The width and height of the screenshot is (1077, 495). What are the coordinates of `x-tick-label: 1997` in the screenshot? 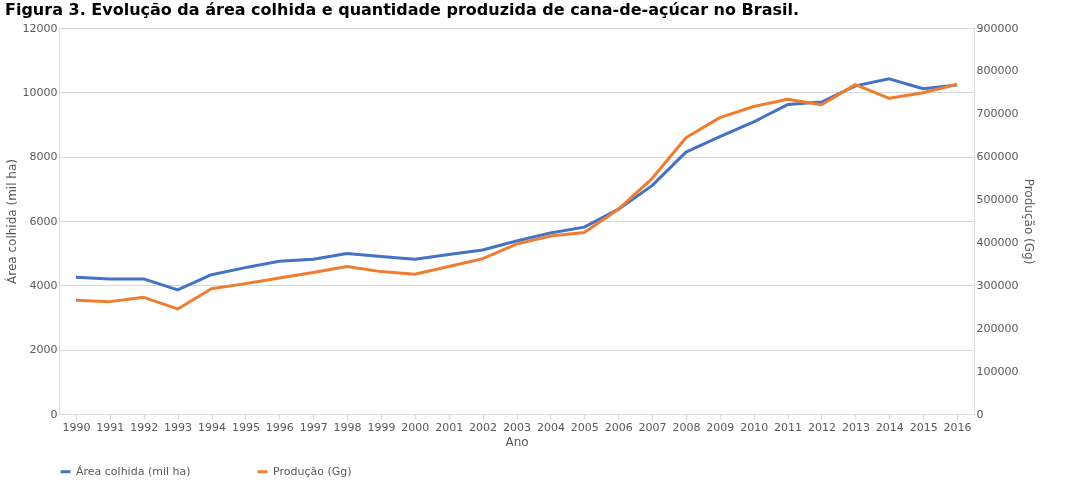 It's located at (313, 427).